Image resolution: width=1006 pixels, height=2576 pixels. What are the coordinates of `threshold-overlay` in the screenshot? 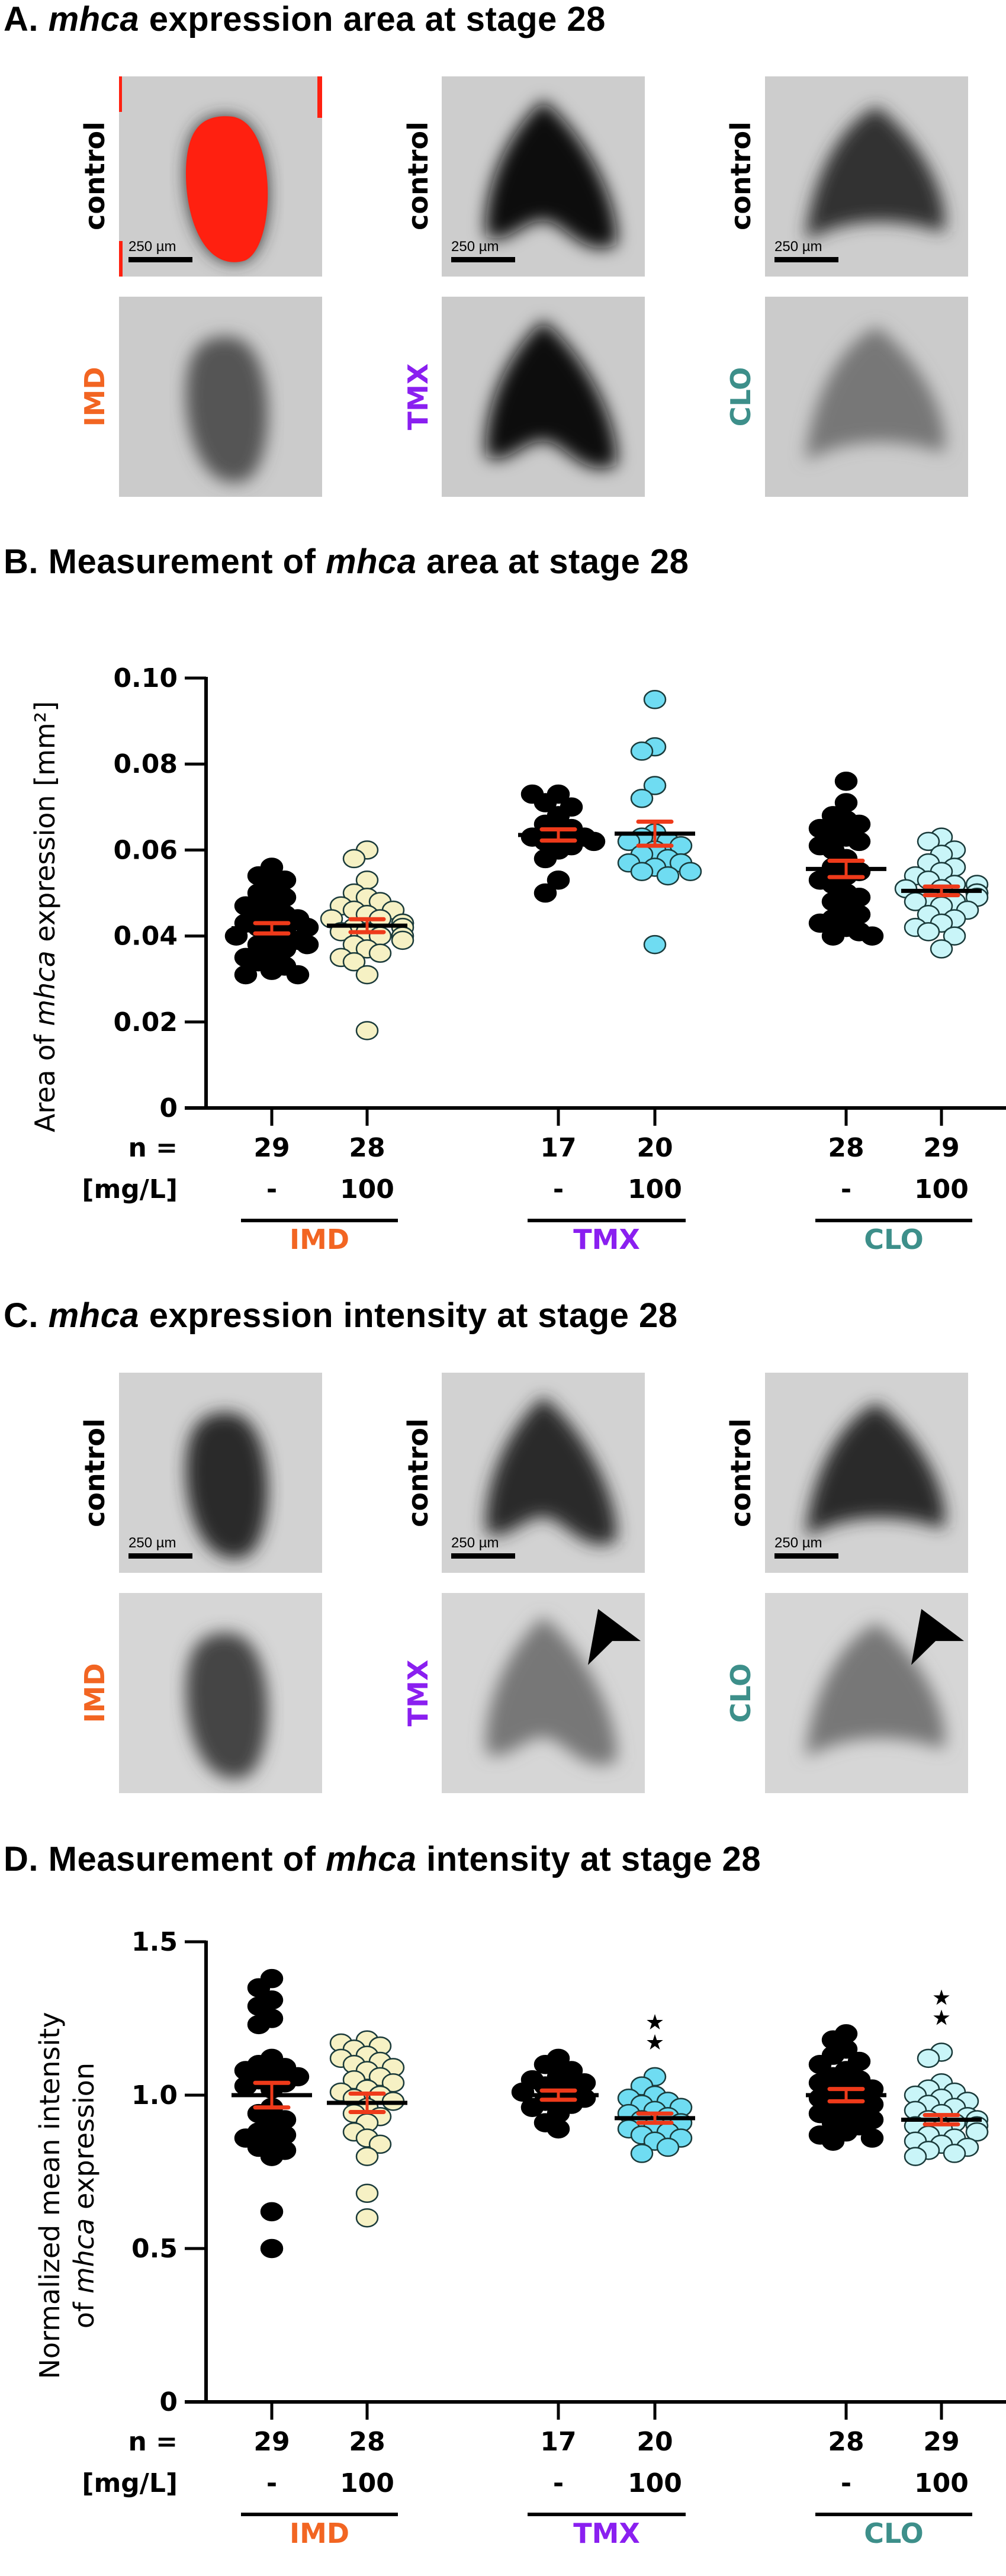 It's located at (226, 189).